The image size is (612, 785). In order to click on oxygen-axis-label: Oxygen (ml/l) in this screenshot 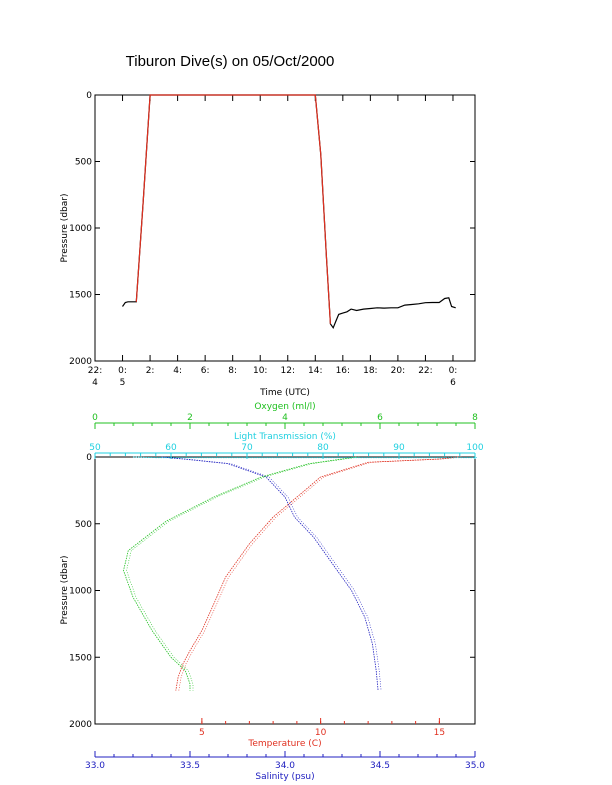, I will do `click(284, 407)`.